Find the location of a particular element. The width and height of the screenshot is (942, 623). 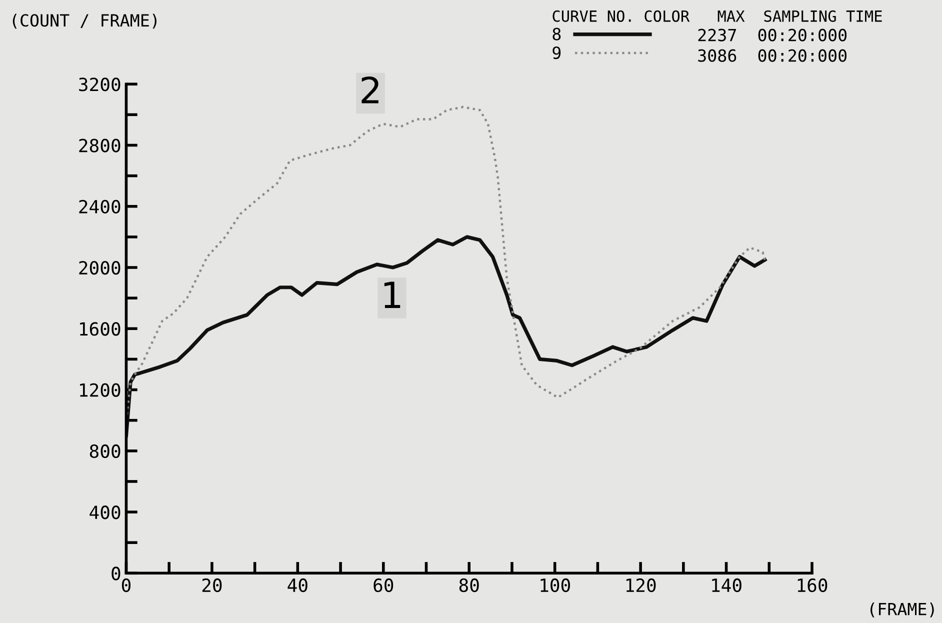

legend-label: 9 is located at coordinates (556, 53).